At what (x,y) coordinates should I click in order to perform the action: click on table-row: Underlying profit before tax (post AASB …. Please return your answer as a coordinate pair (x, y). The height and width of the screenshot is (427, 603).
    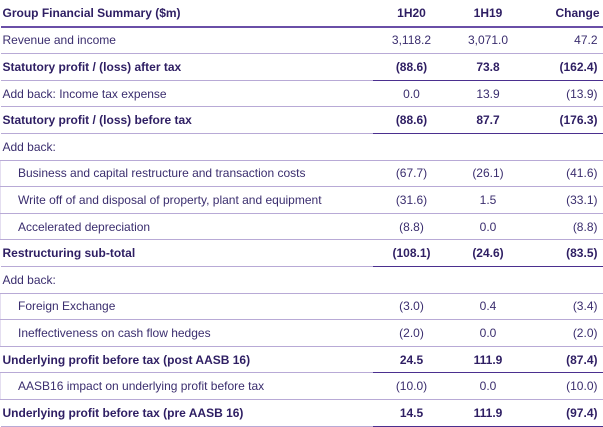
    Looking at the image, I should click on (302, 359).